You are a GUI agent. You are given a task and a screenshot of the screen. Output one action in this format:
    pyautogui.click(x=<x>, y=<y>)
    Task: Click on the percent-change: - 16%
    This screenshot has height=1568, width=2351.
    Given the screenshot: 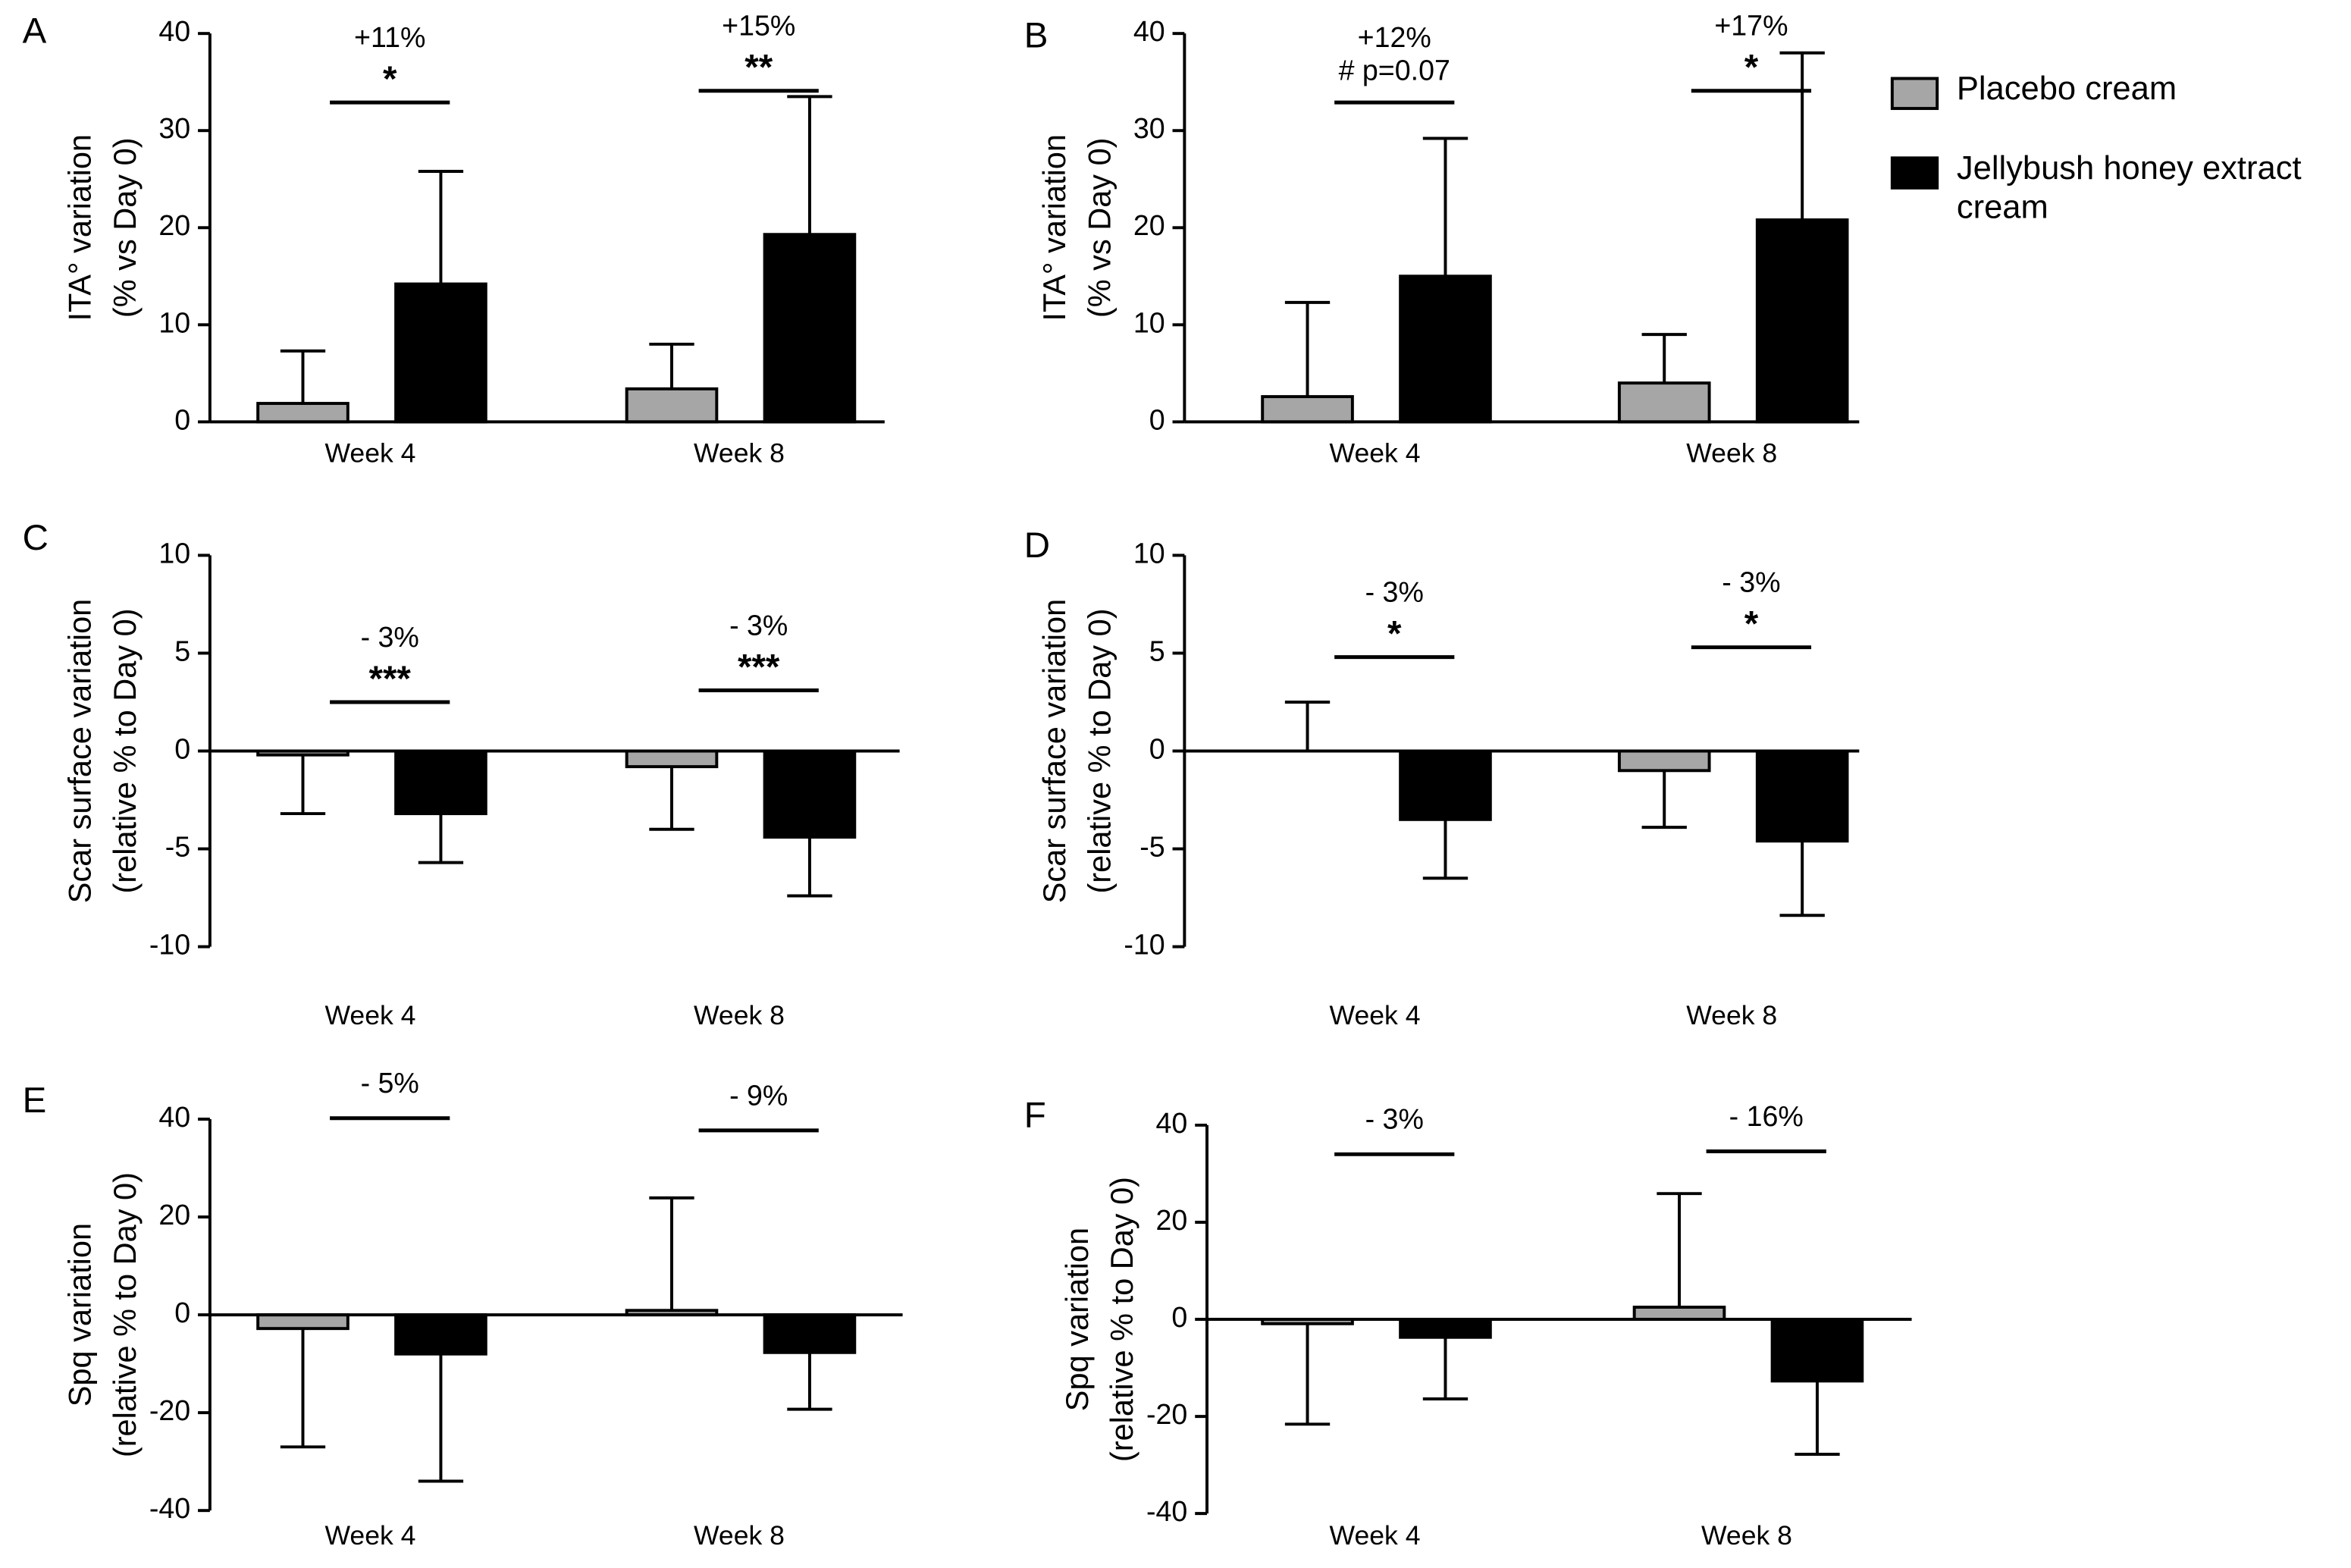 What is the action you would take?
    pyautogui.click(x=1766, y=1116)
    